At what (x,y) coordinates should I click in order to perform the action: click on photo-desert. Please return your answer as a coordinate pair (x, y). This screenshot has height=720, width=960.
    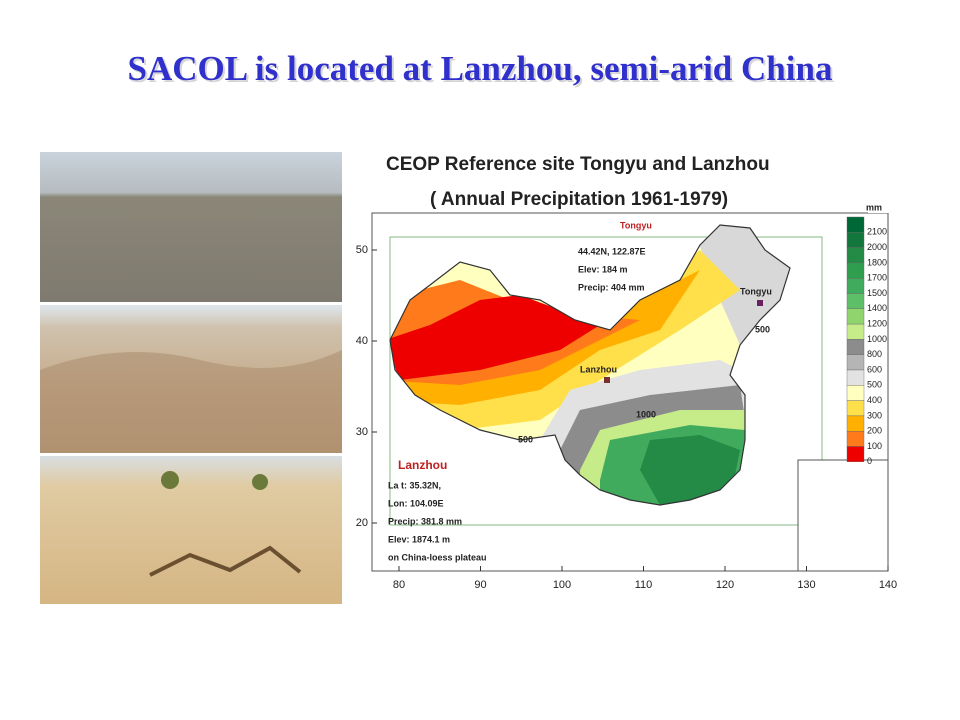
    Looking at the image, I should click on (191, 530).